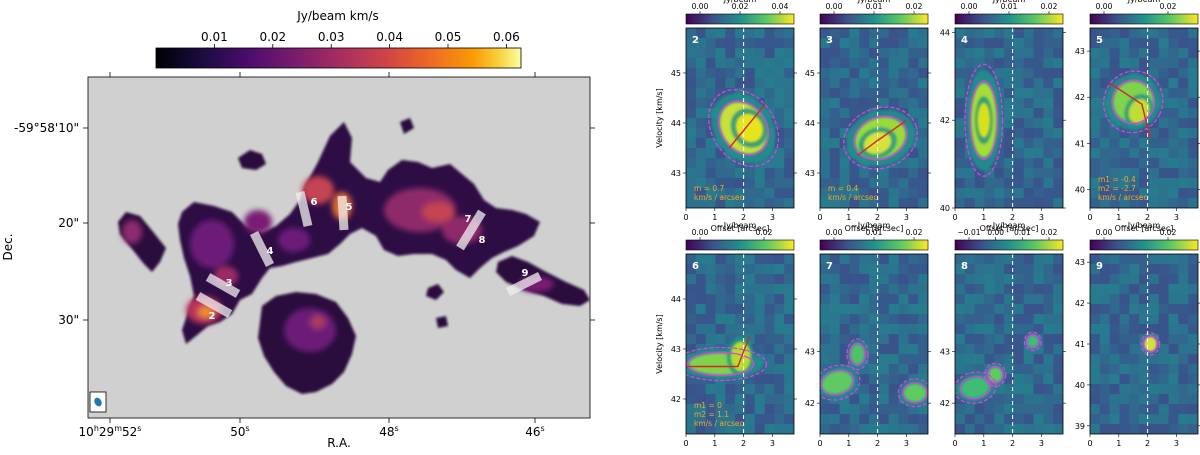  Describe the element at coordinates (1033, 341) in the screenshot. I see `pv-contour-inner` at that location.